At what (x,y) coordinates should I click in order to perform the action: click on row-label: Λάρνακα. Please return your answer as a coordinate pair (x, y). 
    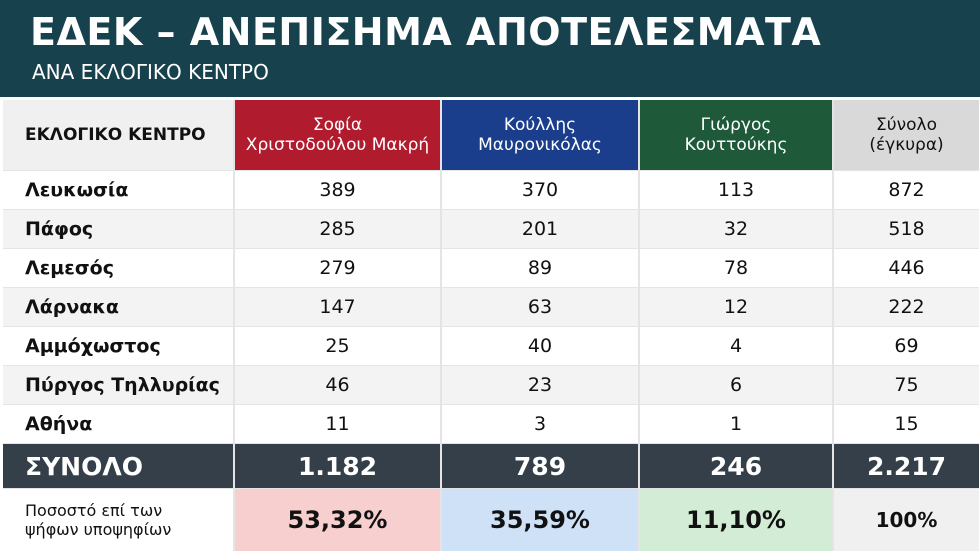
    Looking at the image, I should click on (118, 307).